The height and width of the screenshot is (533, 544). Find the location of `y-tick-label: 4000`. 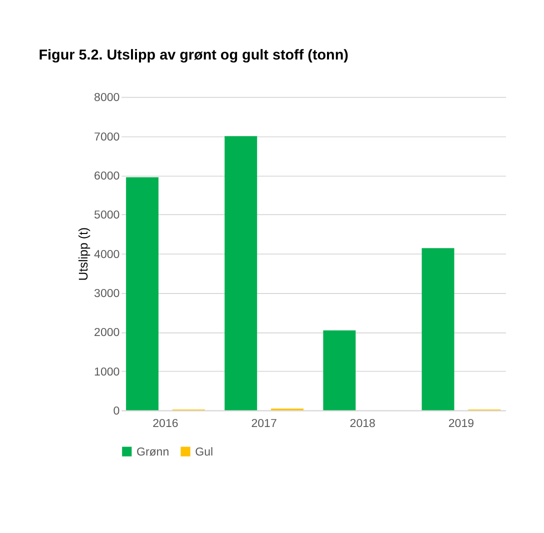

y-tick-label: 4000 is located at coordinates (107, 254).